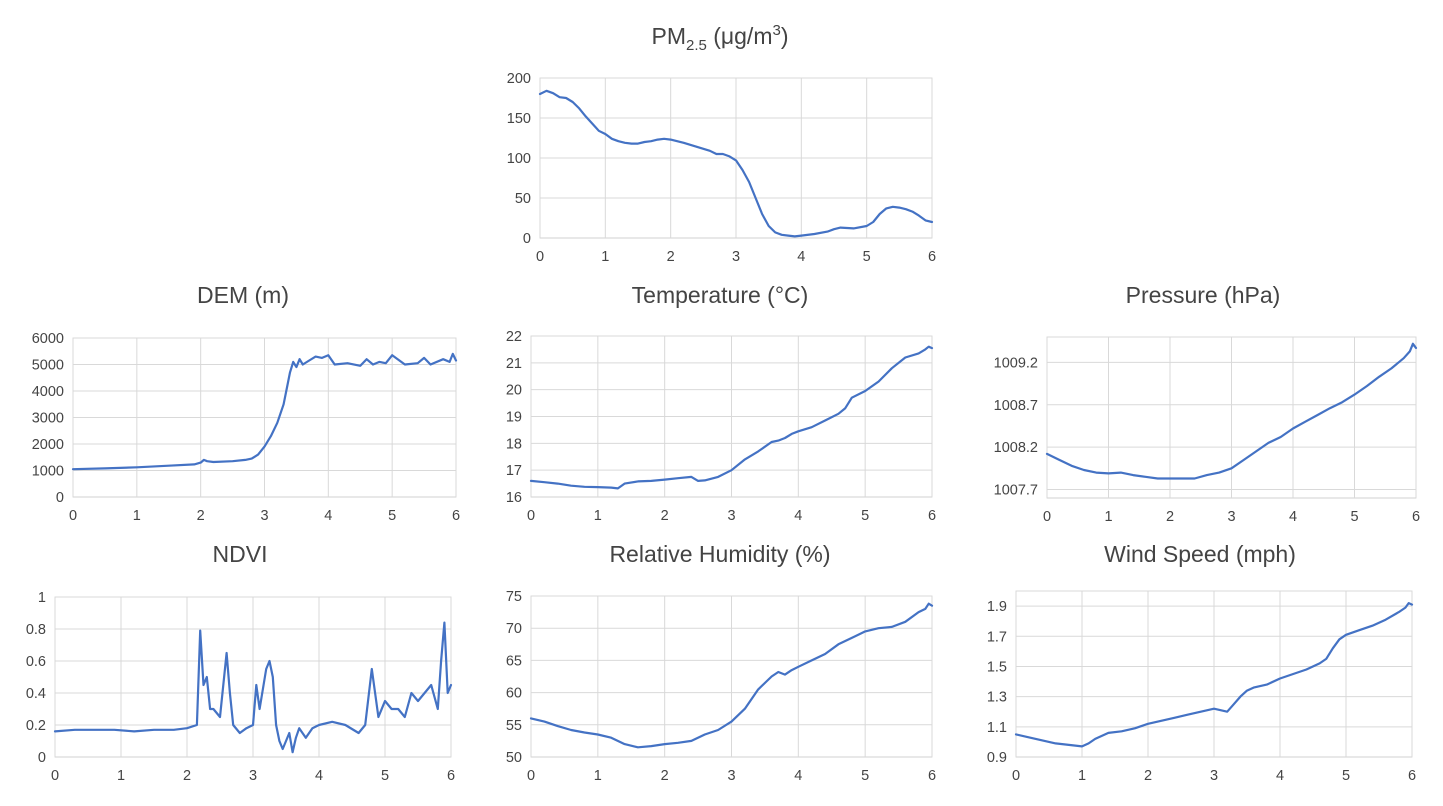  What do you see at coordinates (997, 637) in the screenshot?
I see `y-tick-label: 1.7` at bounding box center [997, 637].